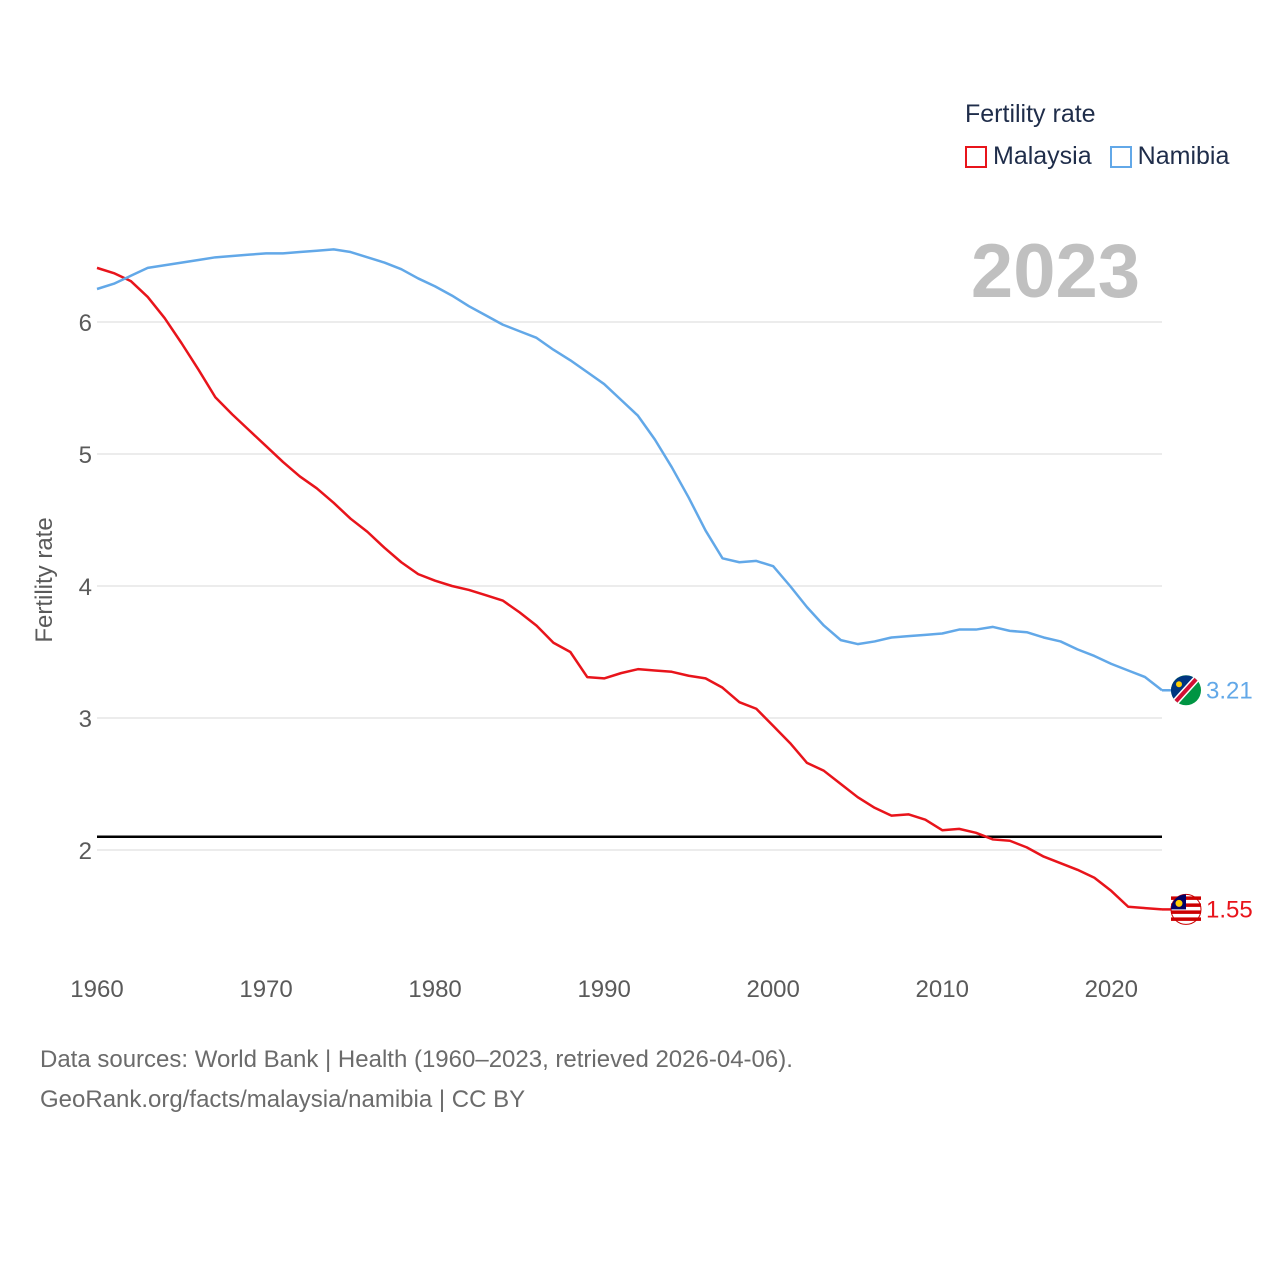  Describe the element at coordinates (44, 579) in the screenshot. I see `y-axis-label: Fertility rate` at that location.